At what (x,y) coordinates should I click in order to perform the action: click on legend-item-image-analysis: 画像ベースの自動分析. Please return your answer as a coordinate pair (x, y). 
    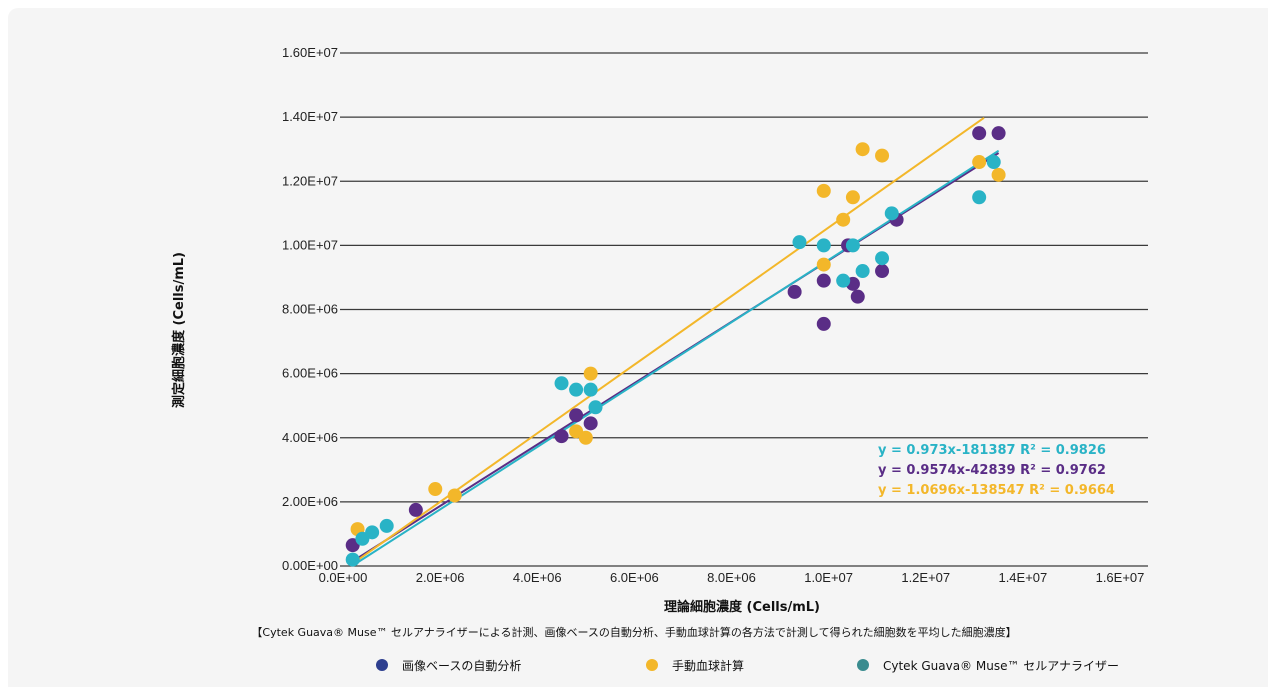
    Looking at the image, I should click on (448, 665).